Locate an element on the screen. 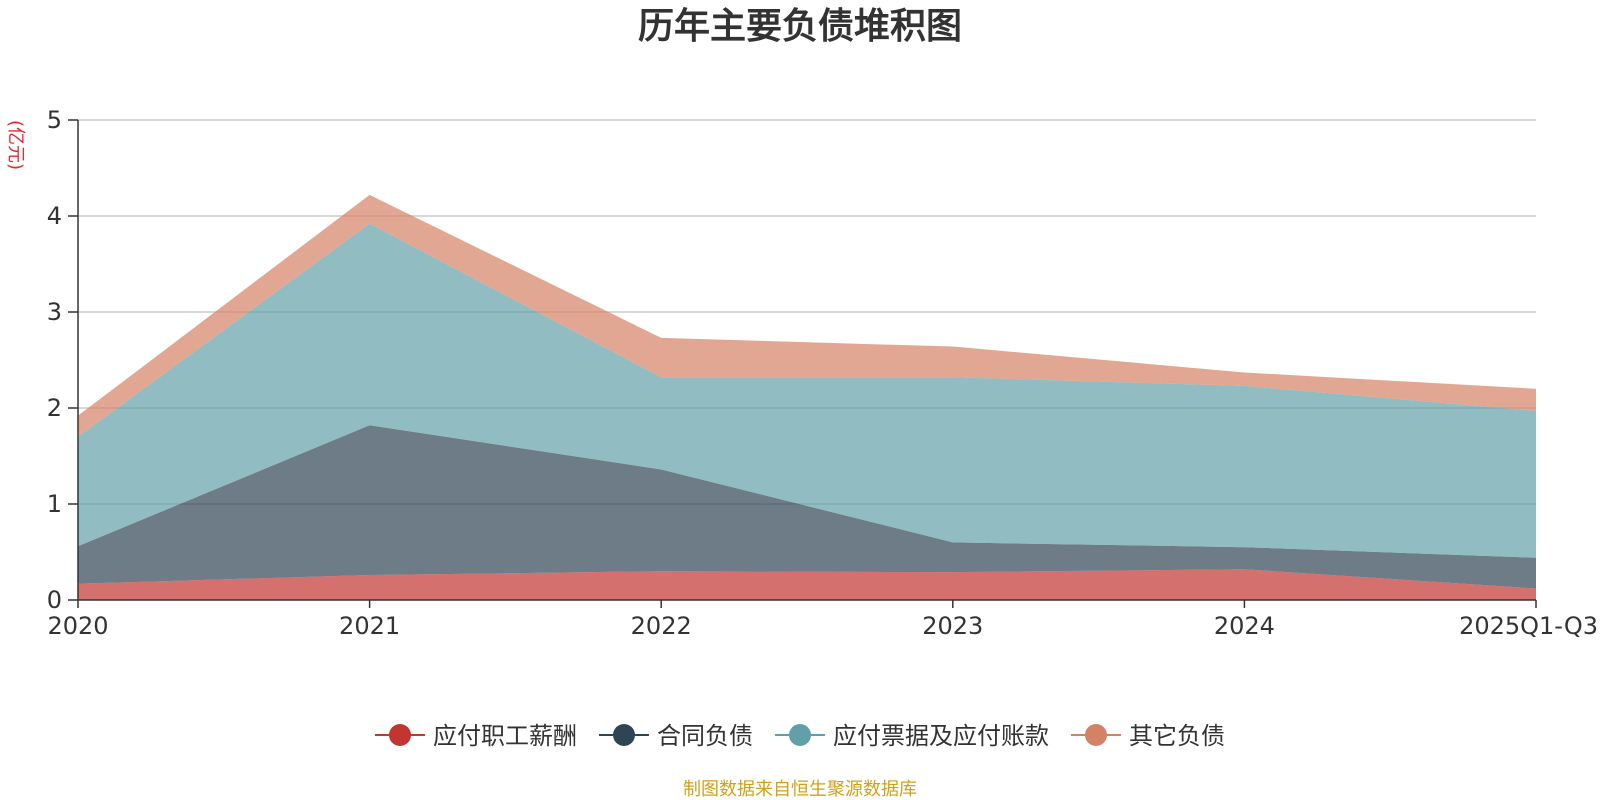 The height and width of the screenshot is (800, 1600). legend-item-1: 应付职工薪酬 is located at coordinates (476, 736).